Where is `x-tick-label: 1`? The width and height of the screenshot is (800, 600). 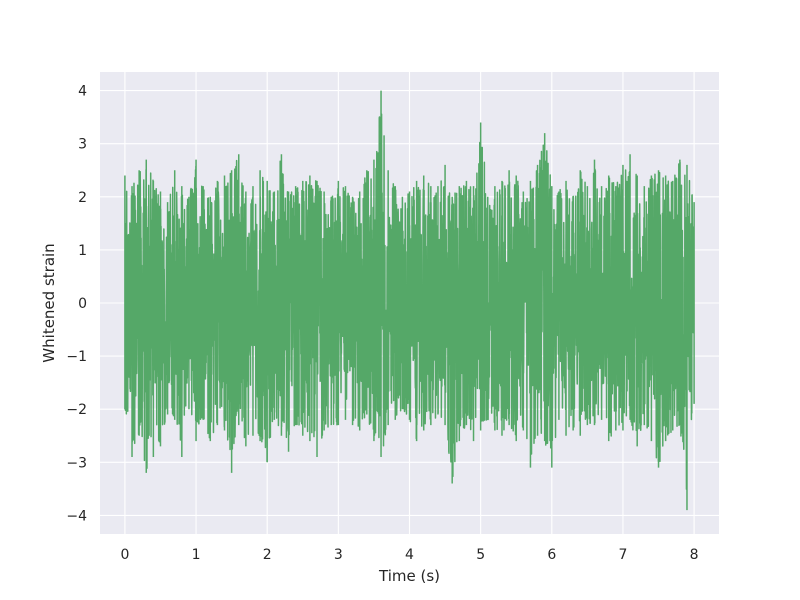 x-tick-label: 1 is located at coordinates (196, 555).